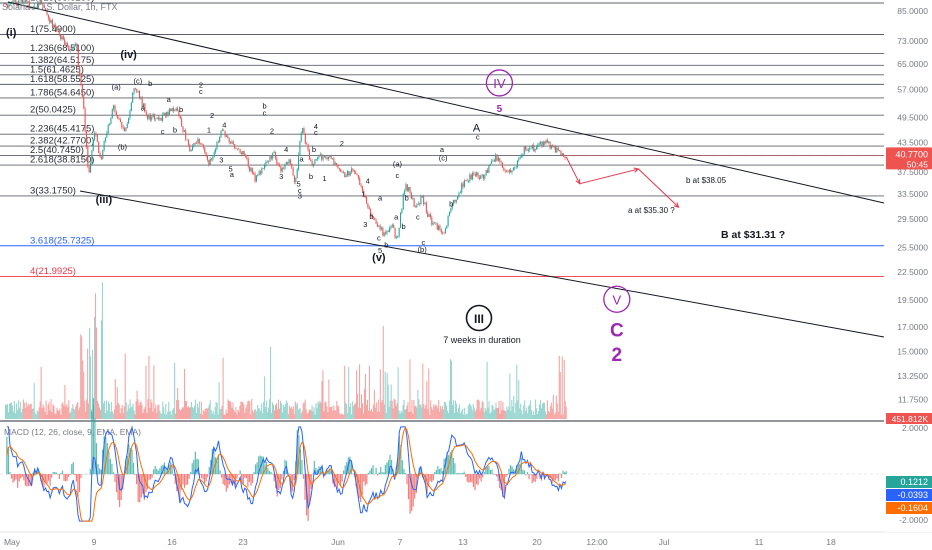 The width and height of the screenshot is (932, 550). What do you see at coordinates (104, 200) in the screenshot?
I see `wave-label: (iii)` at bounding box center [104, 200].